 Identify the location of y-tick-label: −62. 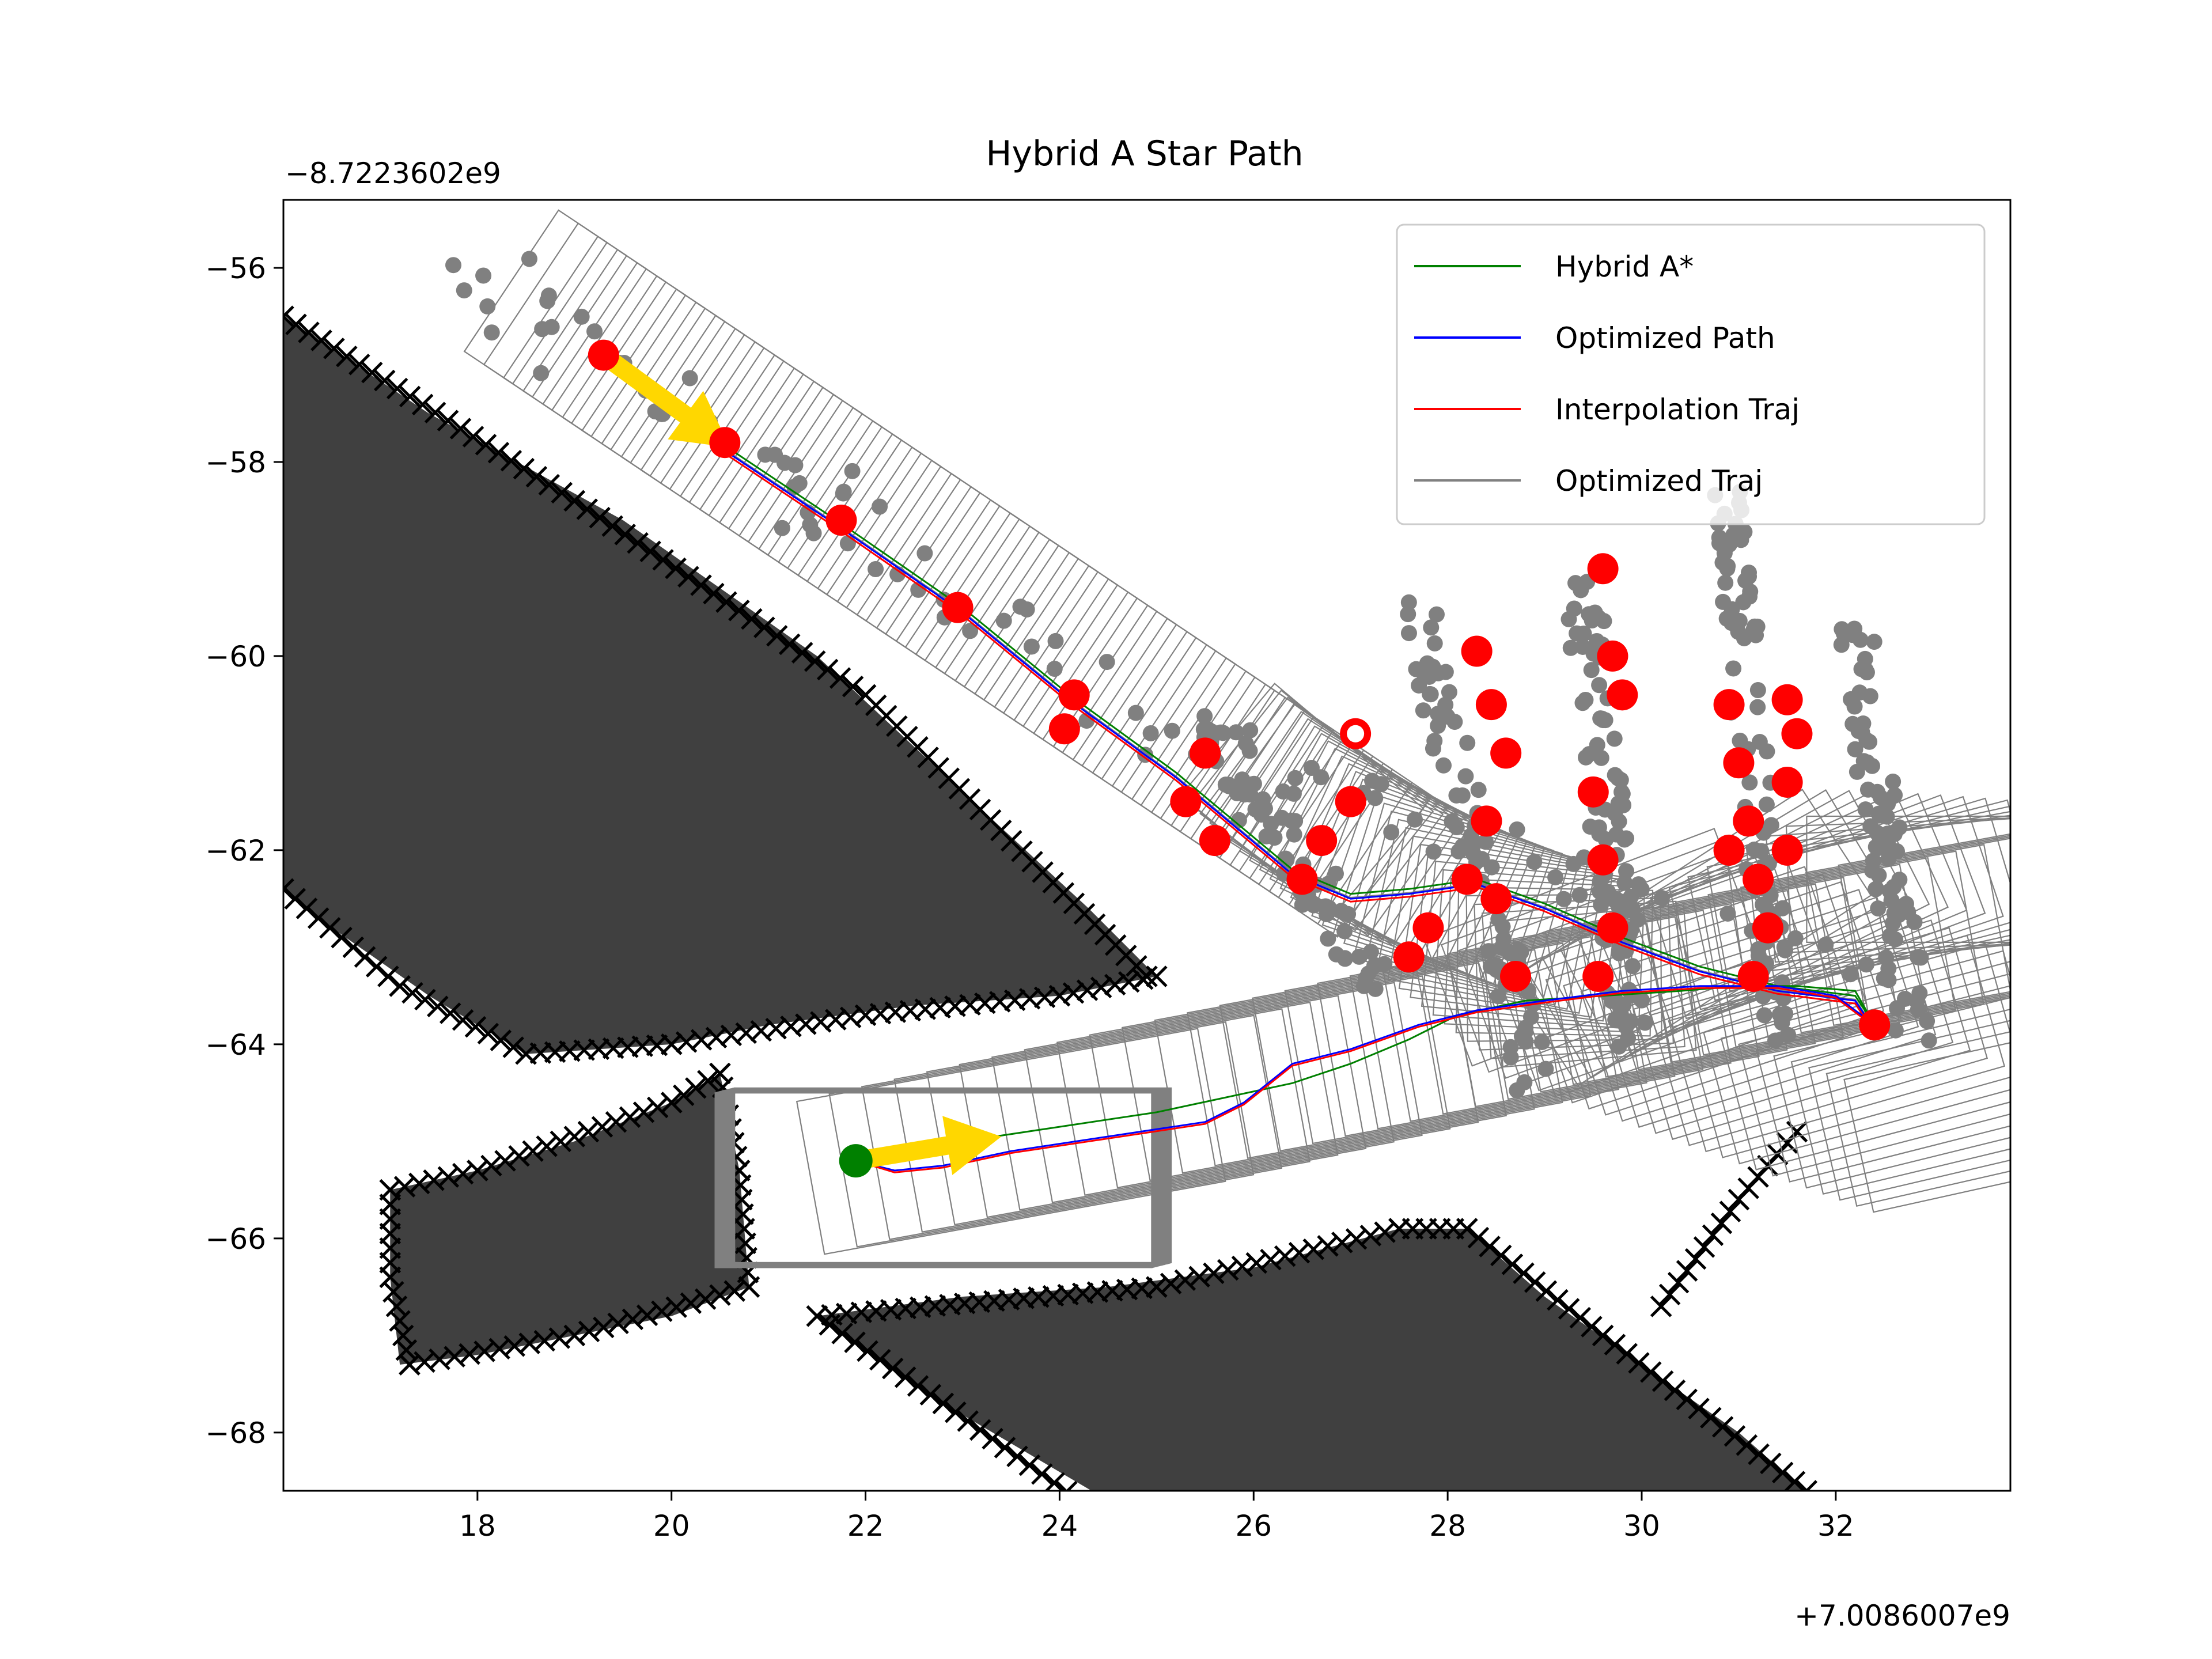
(235, 851).